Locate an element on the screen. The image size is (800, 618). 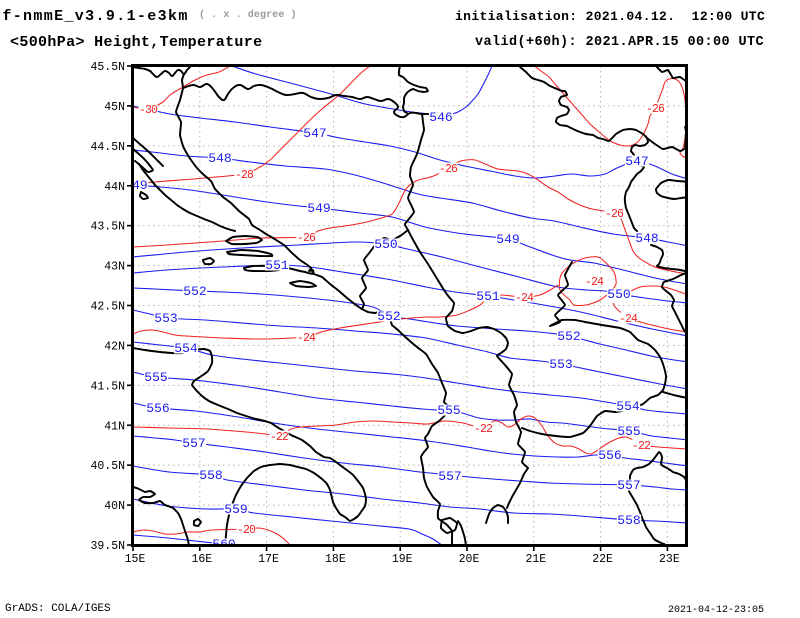
svg-text: 15E is located at coordinates (135, 559).